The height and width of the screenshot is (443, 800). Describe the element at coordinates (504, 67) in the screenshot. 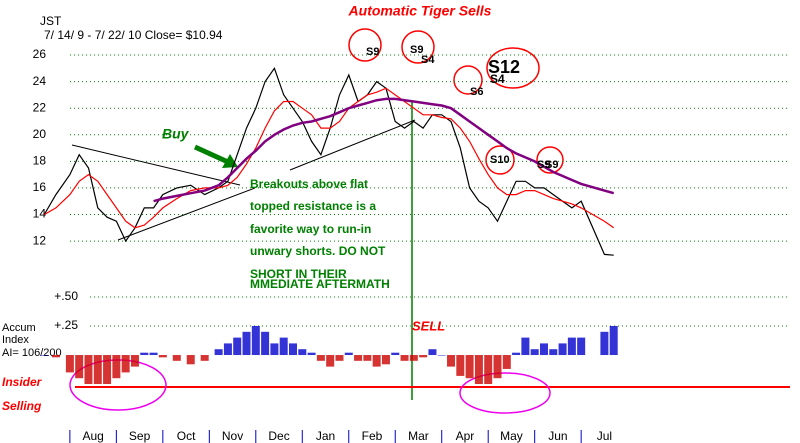

I see `annotation: S12` at that location.